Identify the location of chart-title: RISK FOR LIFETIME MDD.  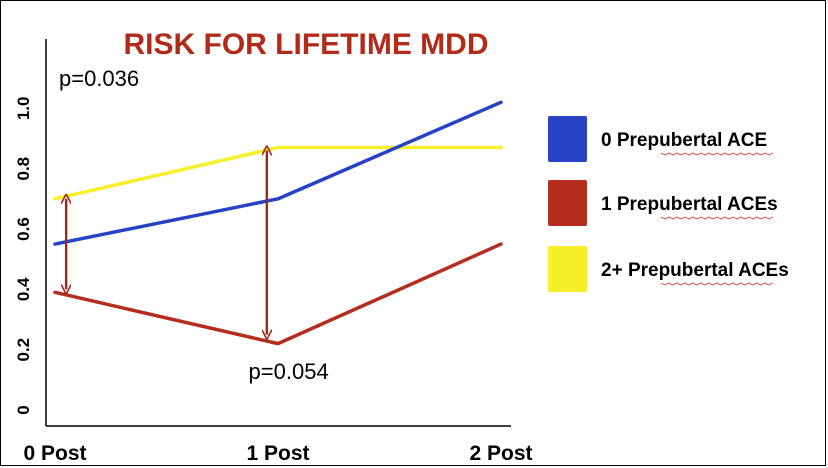
(306, 44).